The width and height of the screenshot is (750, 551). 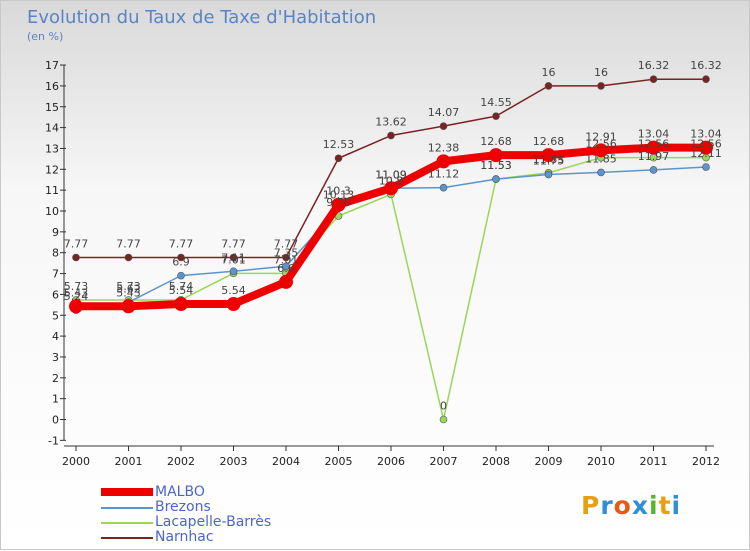 I want to click on x-tick-label: 2001, so click(x=129, y=461).